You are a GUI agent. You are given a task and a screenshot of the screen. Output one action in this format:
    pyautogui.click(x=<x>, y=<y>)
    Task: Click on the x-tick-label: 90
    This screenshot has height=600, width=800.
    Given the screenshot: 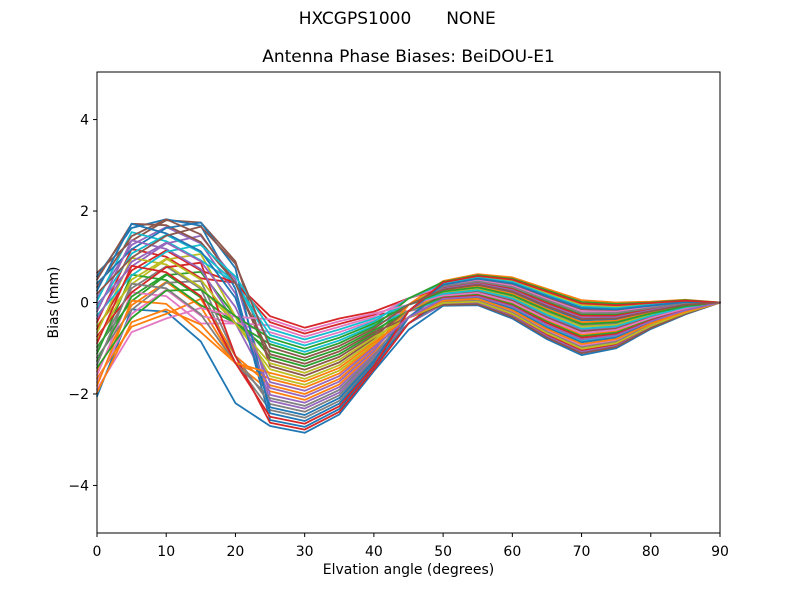 What is the action you would take?
    pyautogui.click(x=720, y=552)
    